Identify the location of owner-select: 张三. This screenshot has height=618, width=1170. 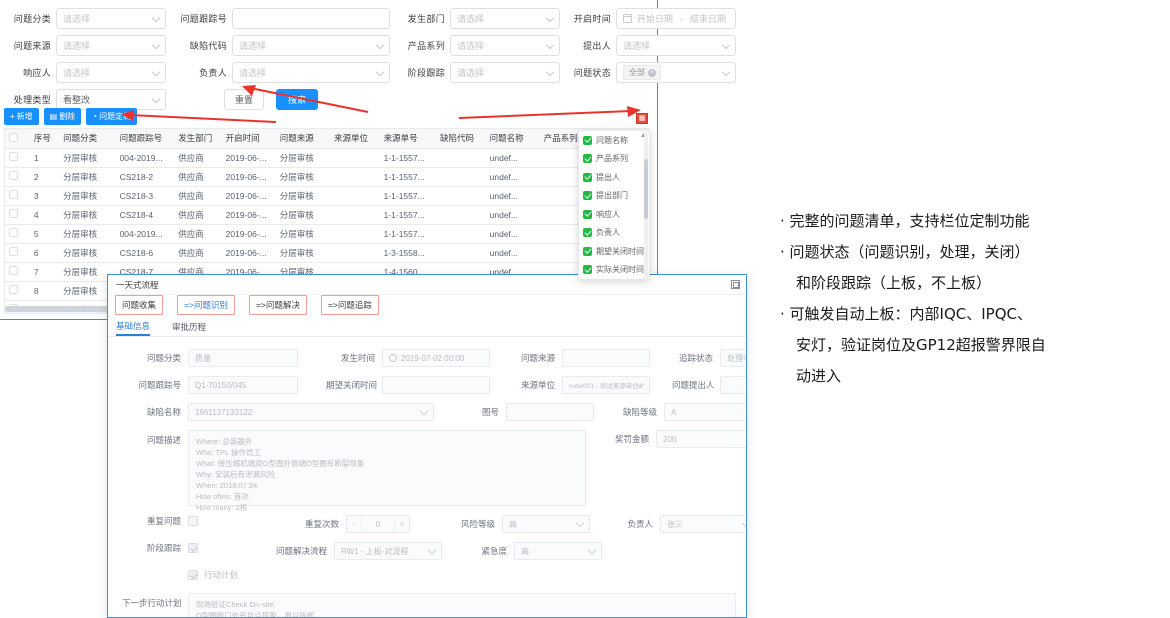
(703, 524).